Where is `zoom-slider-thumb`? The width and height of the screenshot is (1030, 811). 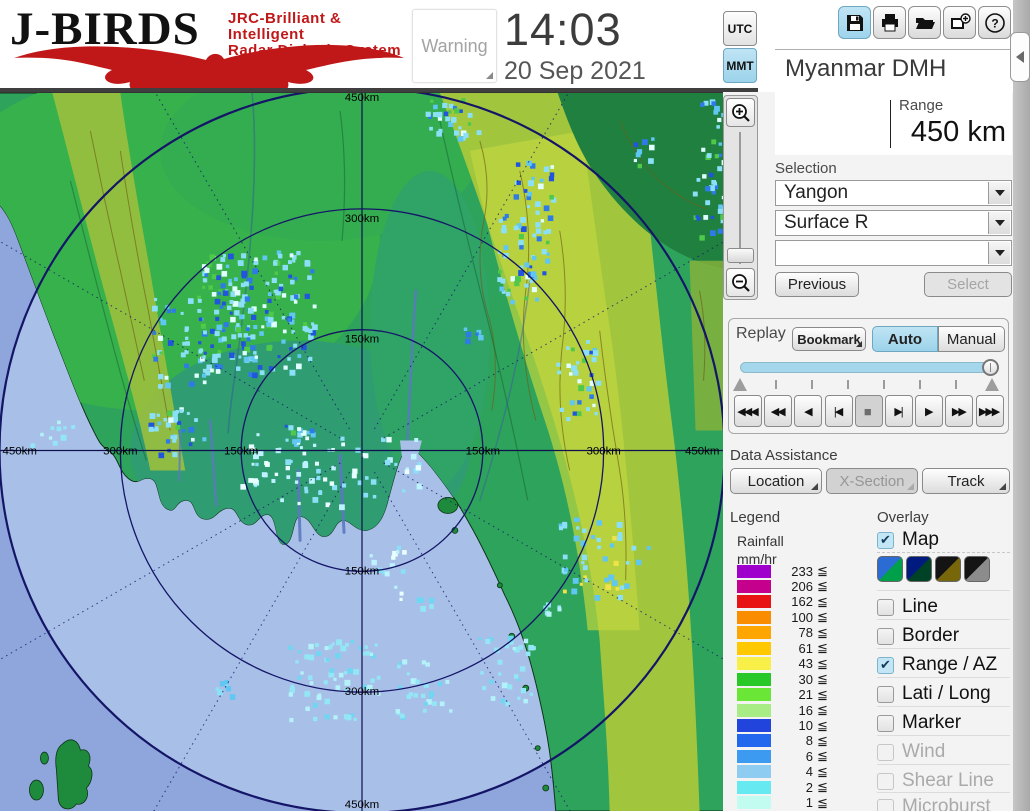
zoom-slider-thumb is located at coordinates (740, 255).